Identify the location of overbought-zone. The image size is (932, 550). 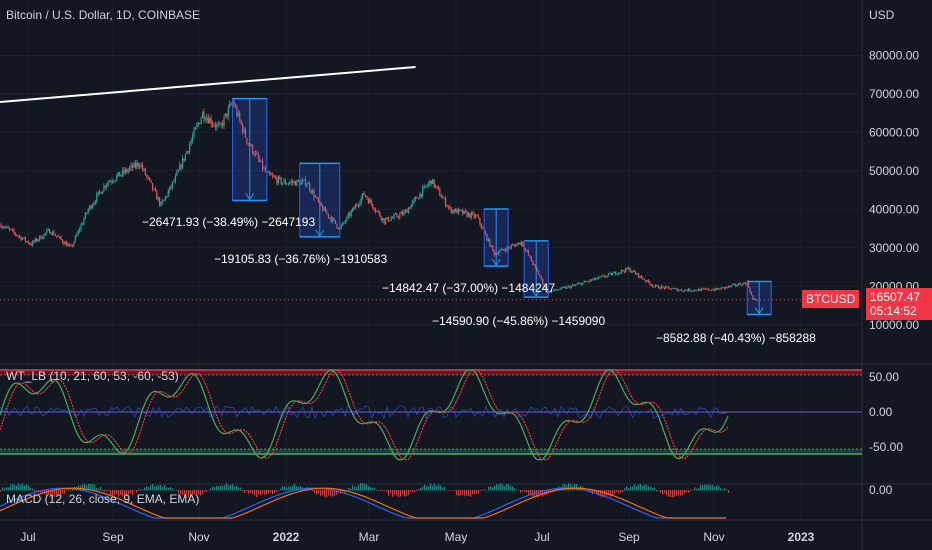
(431, 372).